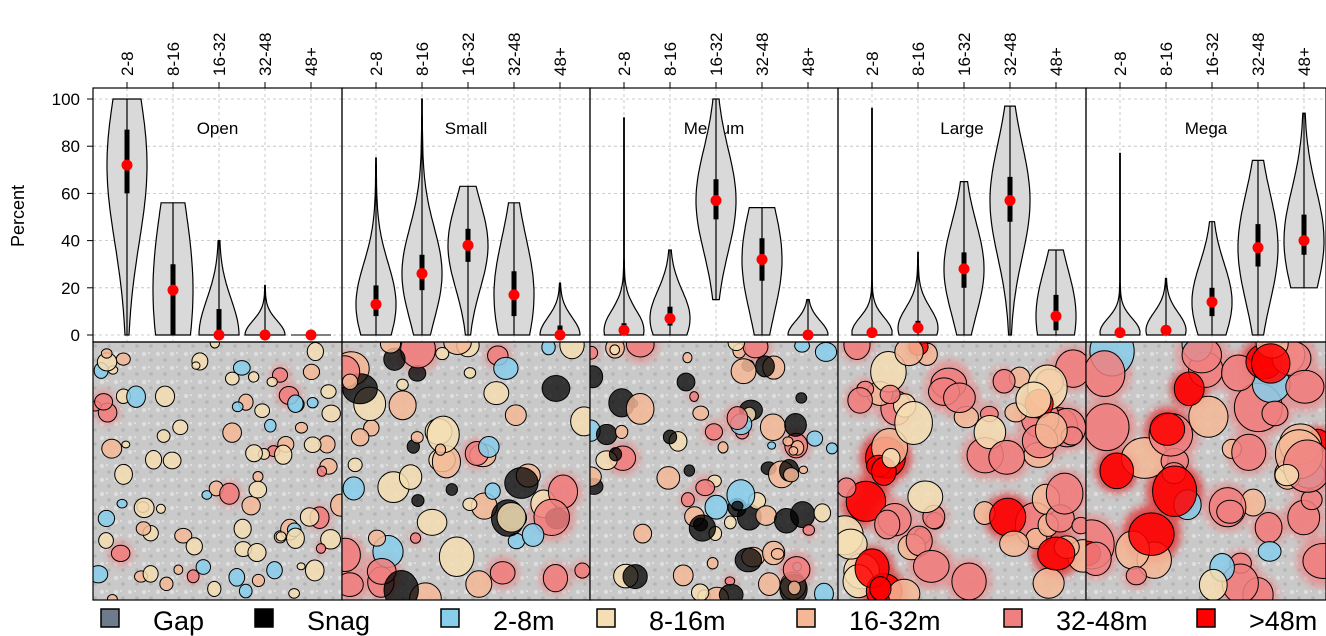 Image resolution: width=1326 pixels, height=636 pixels. Describe the element at coordinates (311, 335) in the screenshot. I see `violin-48+` at that location.